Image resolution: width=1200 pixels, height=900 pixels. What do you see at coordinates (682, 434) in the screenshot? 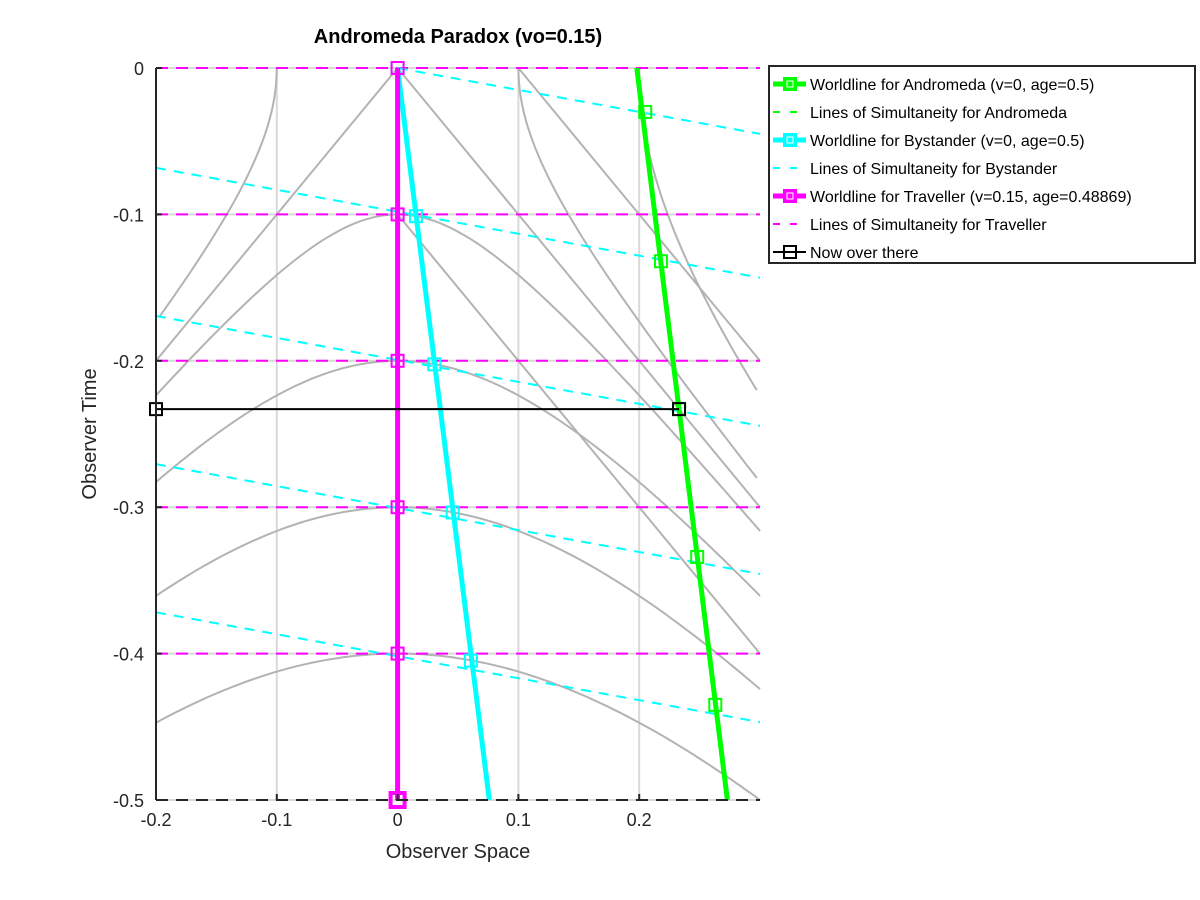
I see `andromeda-worldline` at bounding box center [682, 434].